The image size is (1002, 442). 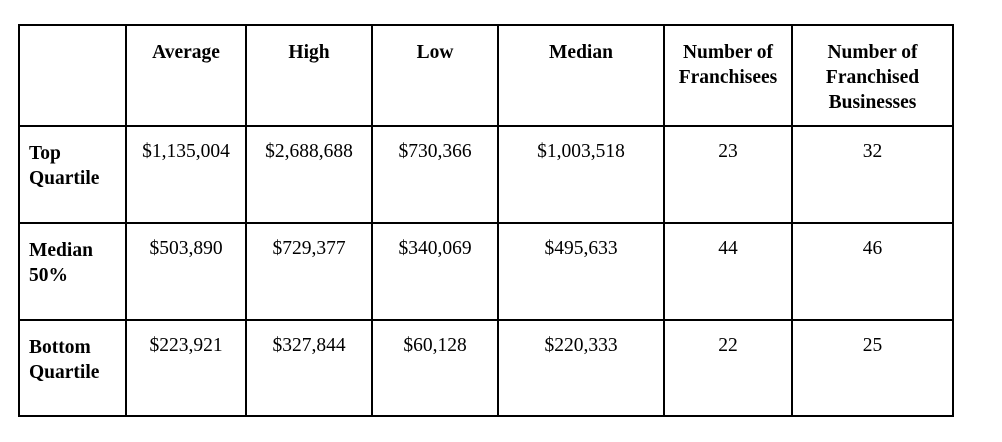 I want to click on header-corner-cell, so click(x=73, y=76).